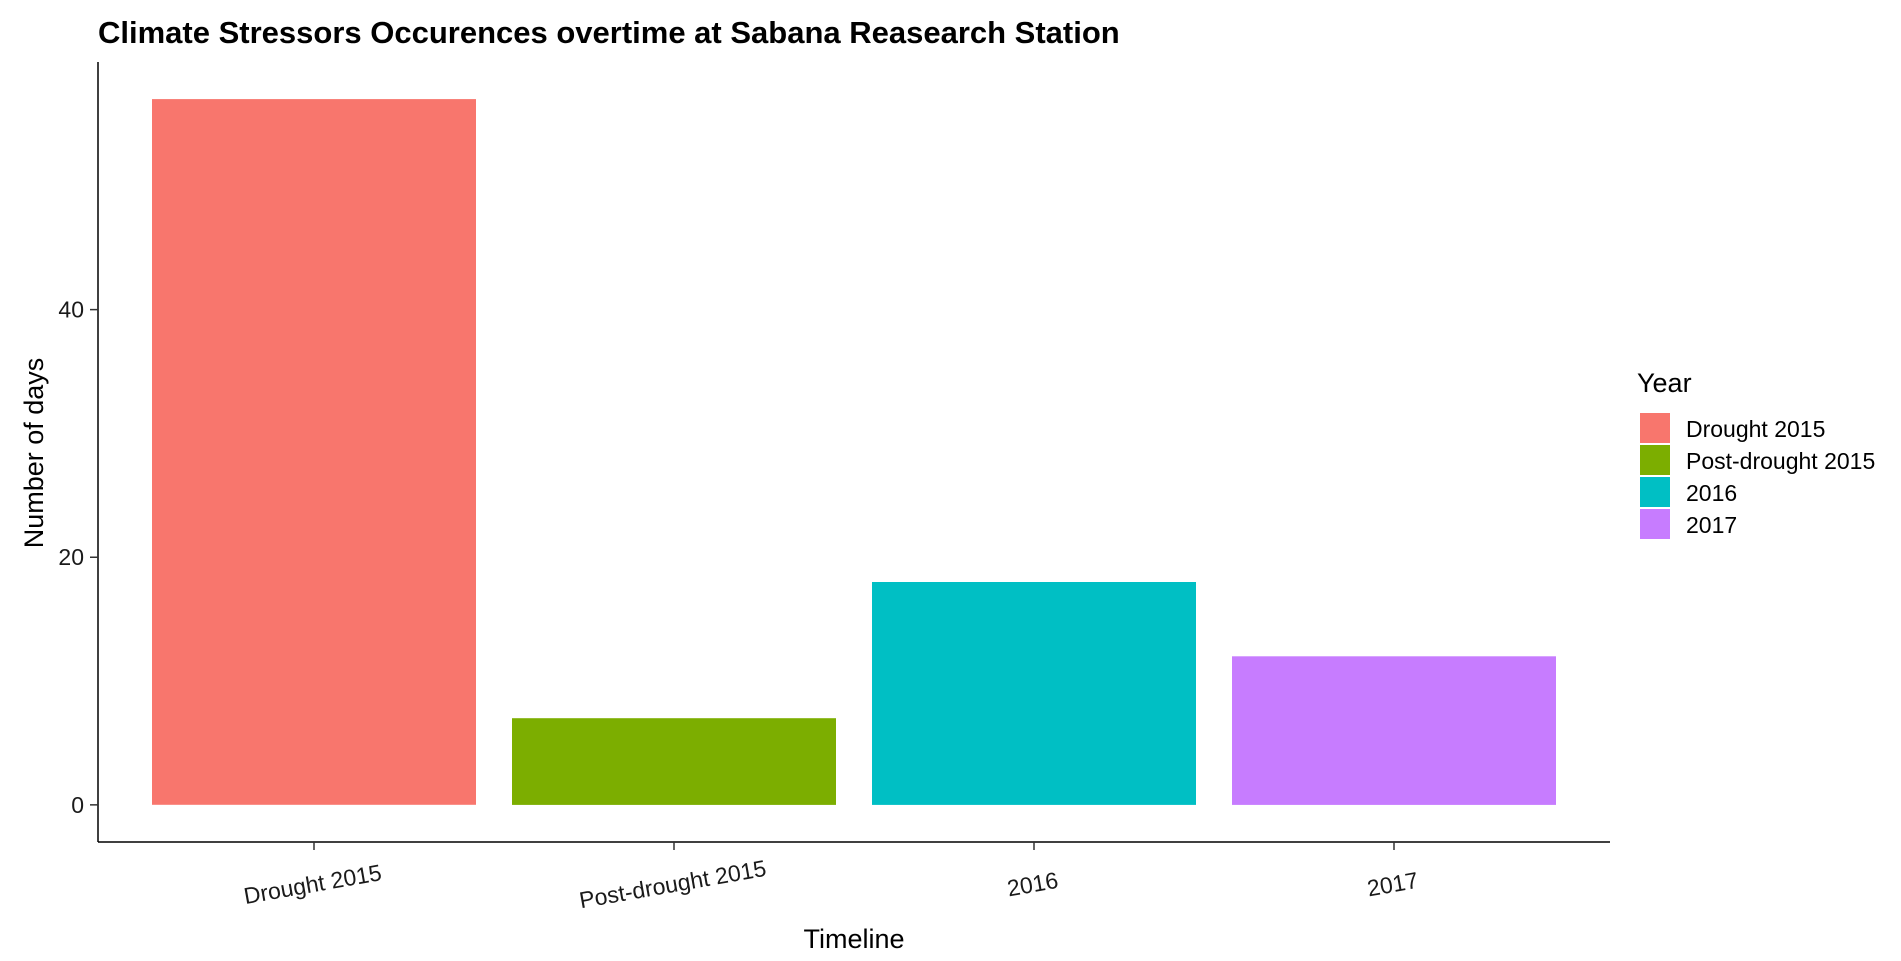 This screenshot has height=961, width=1901. What do you see at coordinates (1392, 884) in the screenshot?
I see `x-tick-label: 2017` at bounding box center [1392, 884].